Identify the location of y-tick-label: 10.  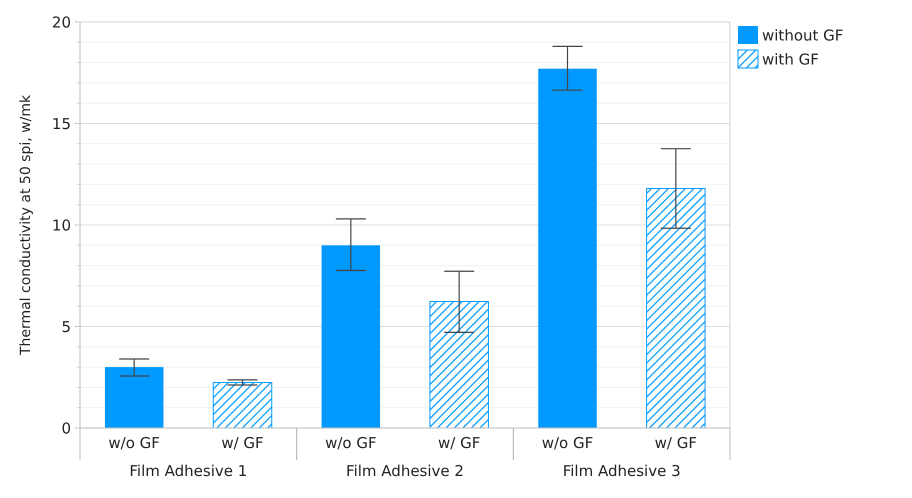
(61, 225).